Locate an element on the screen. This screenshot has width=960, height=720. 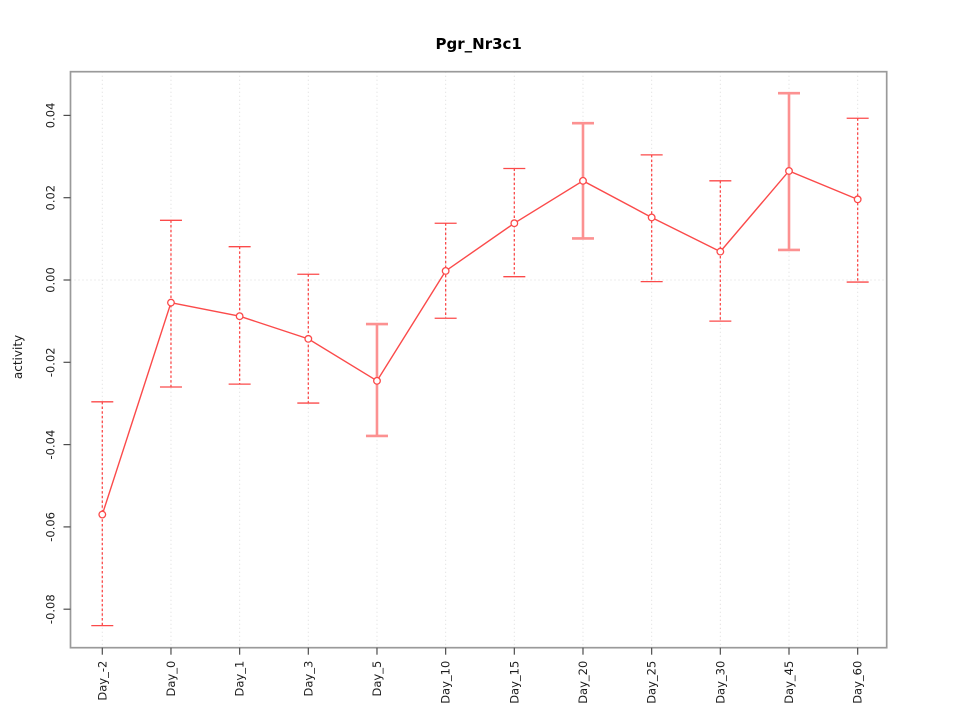
x-tick-label: Day_3 is located at coordinates (308, 679).